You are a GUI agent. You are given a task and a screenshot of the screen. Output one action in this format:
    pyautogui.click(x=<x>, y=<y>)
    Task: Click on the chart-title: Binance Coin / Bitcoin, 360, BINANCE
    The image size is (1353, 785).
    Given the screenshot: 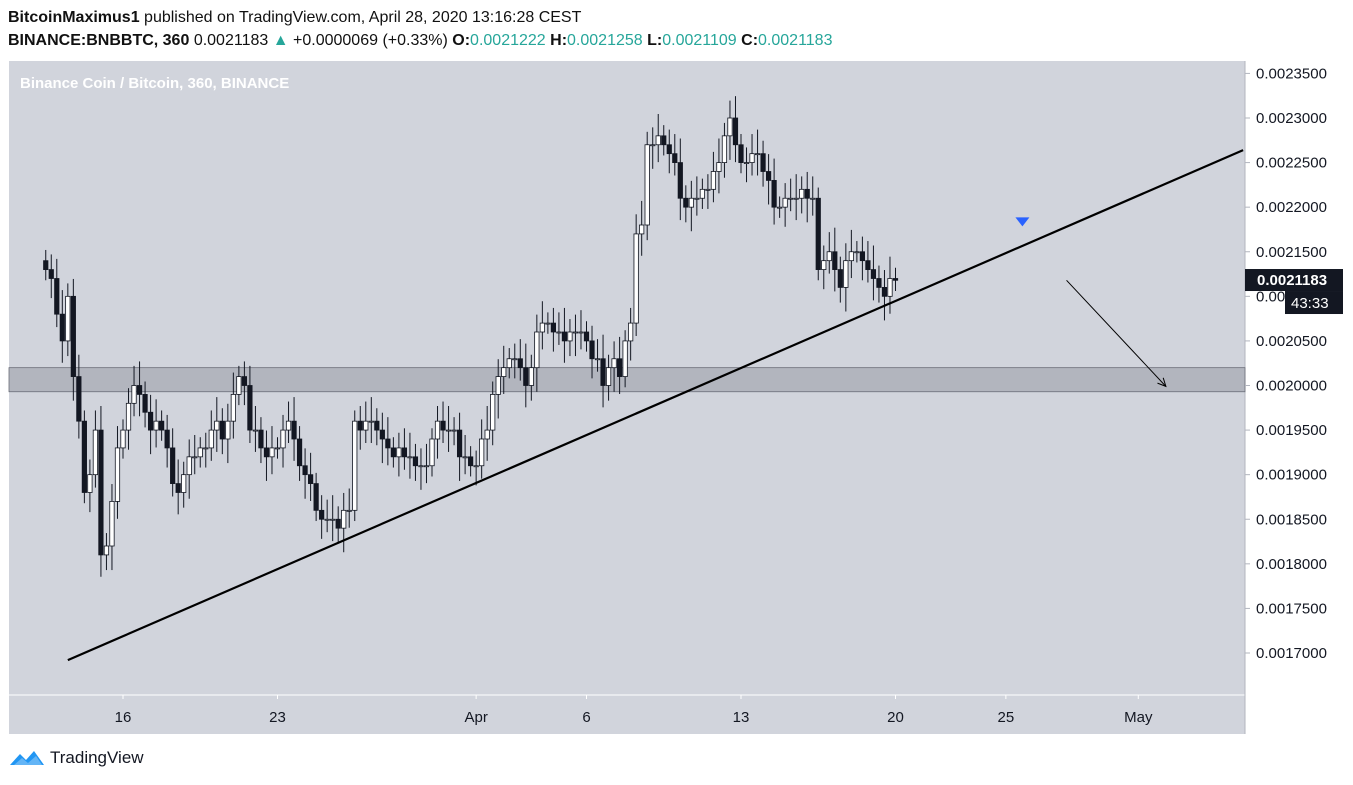 What is the action you would take?
    pyautogui.click(x=154, y=83)
    